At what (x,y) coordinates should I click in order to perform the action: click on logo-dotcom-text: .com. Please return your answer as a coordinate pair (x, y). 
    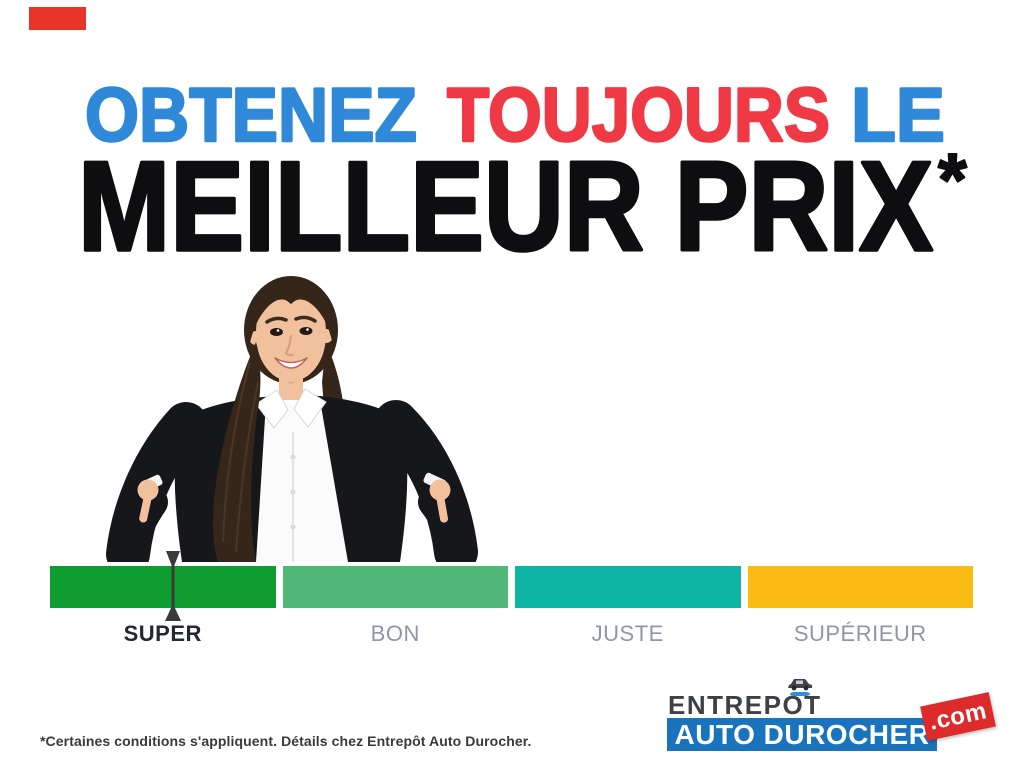
    Looking at the image, I should click on (958, 716).